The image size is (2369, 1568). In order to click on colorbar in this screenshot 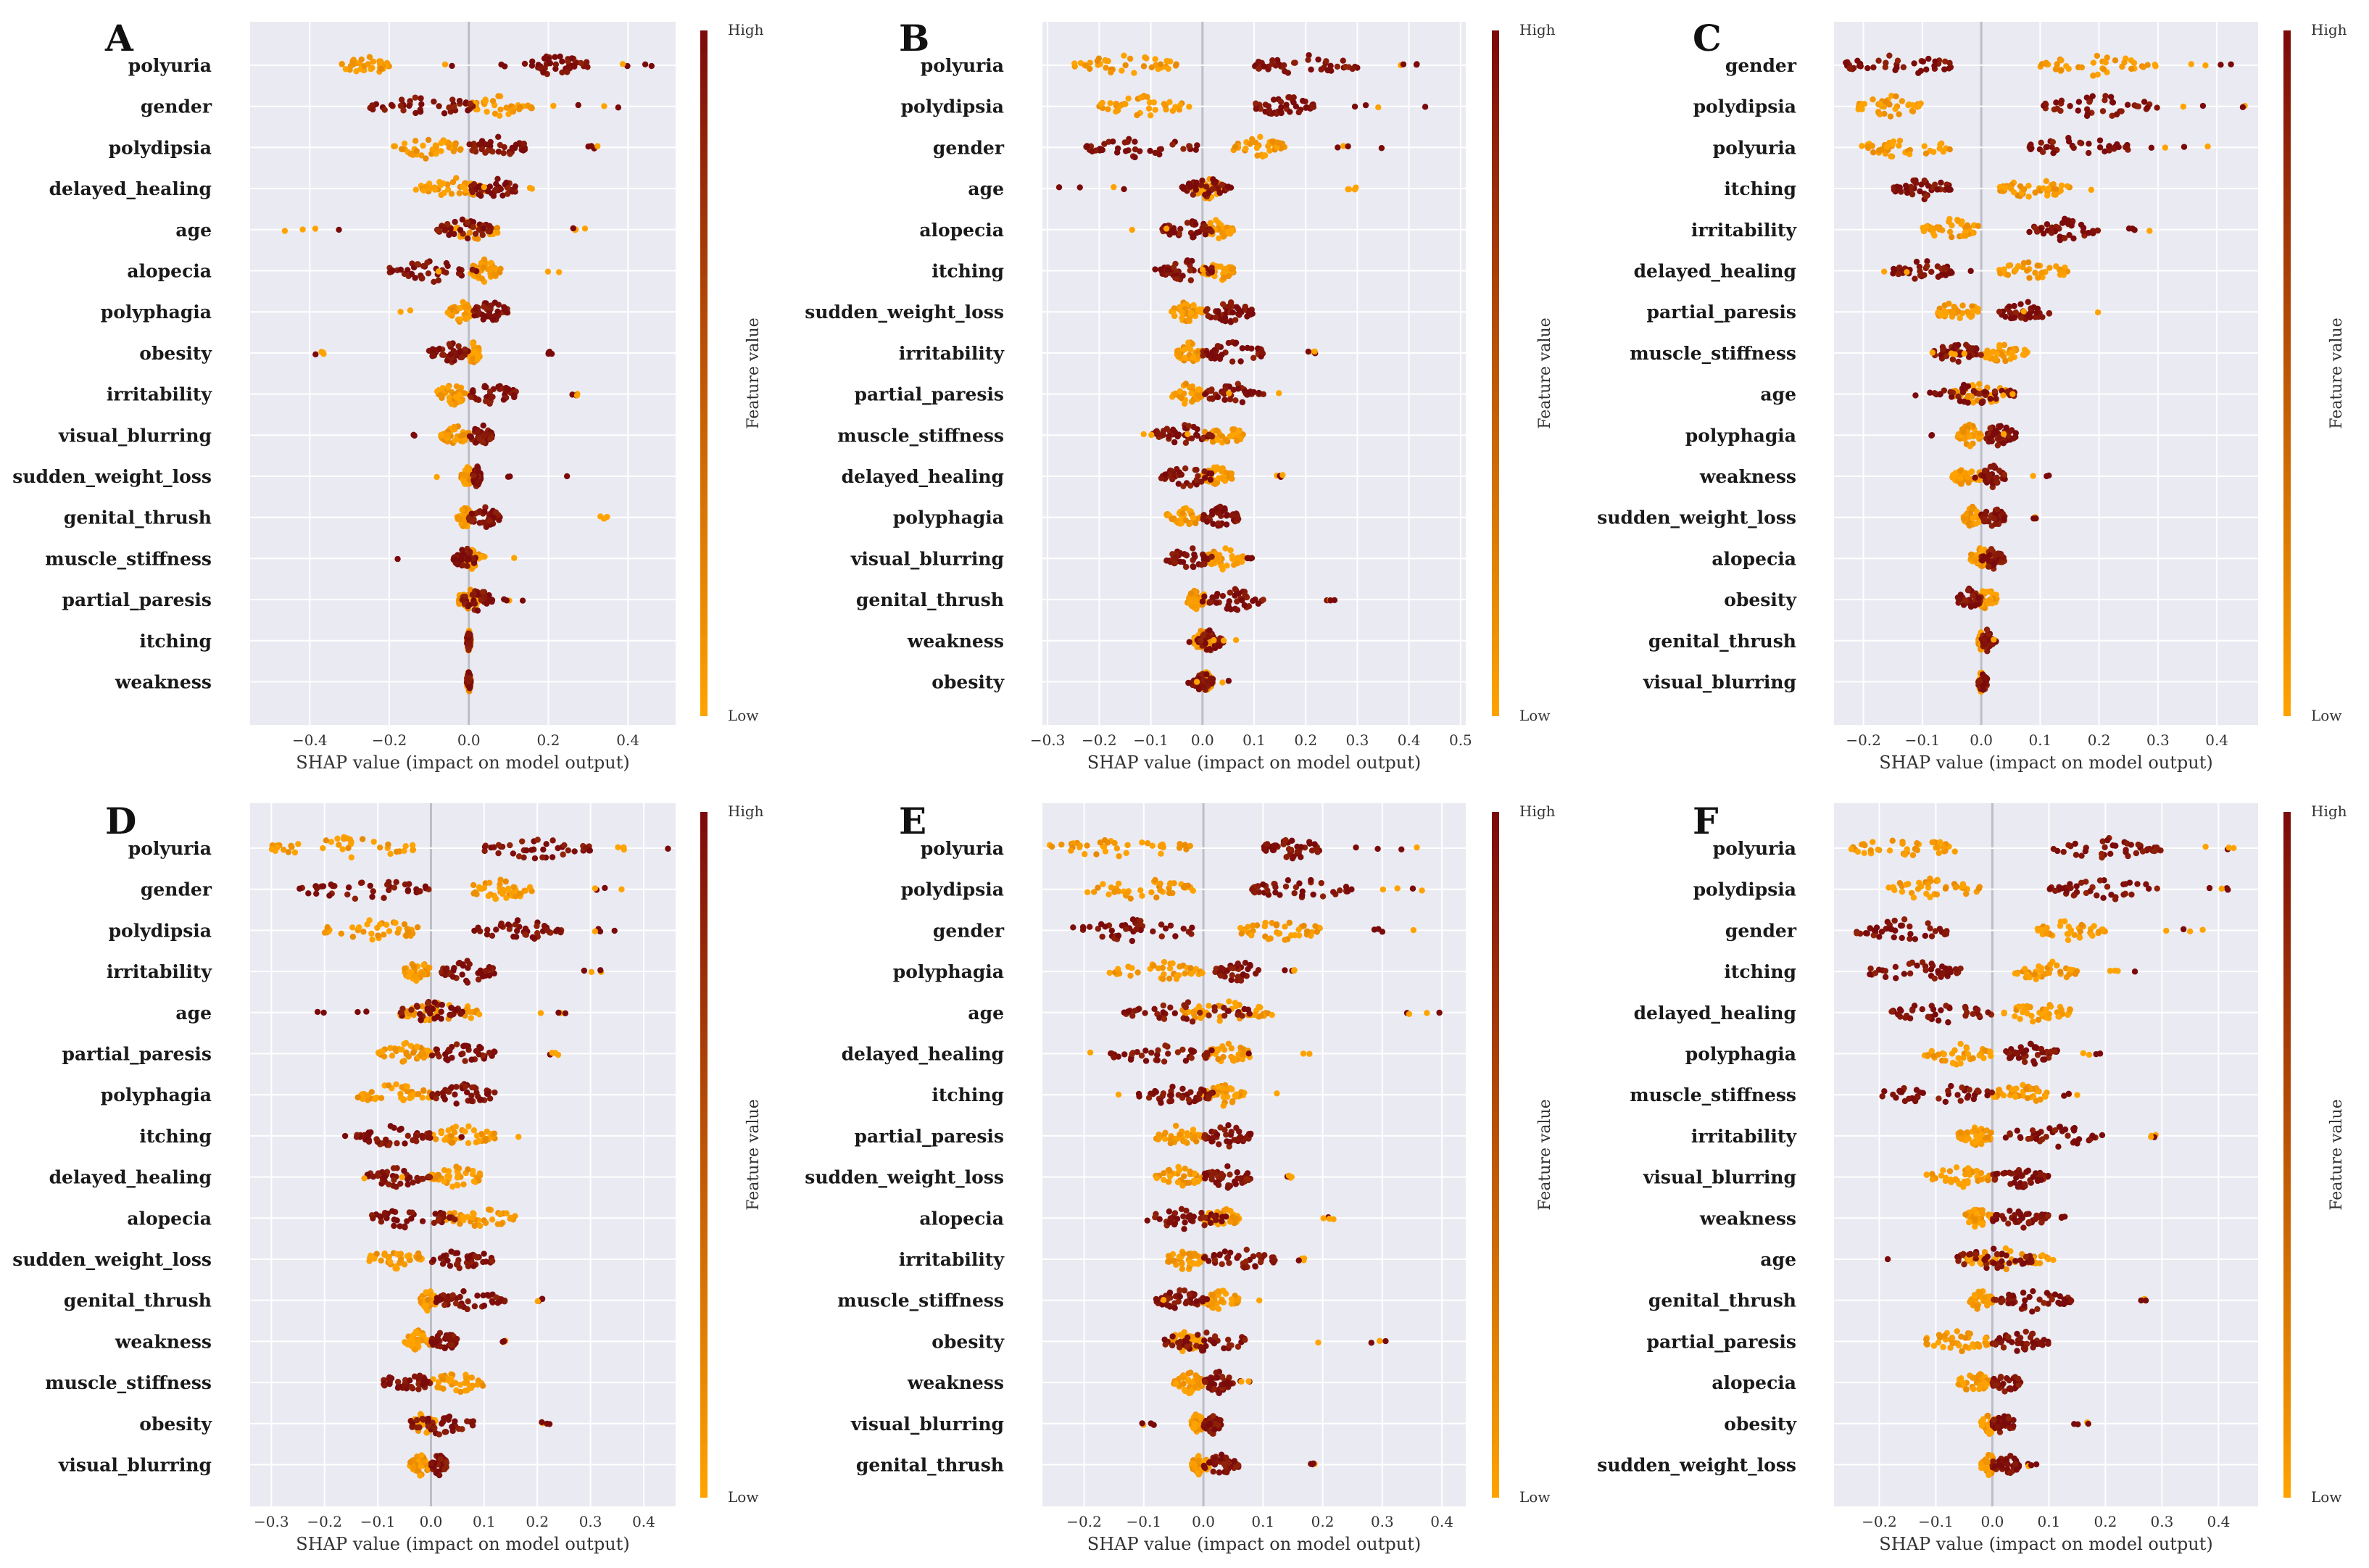, I will do `click(704, 373)`.